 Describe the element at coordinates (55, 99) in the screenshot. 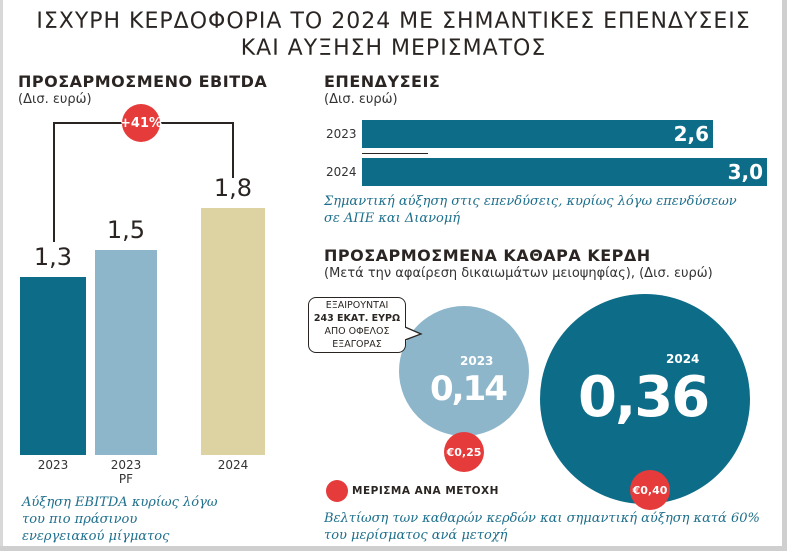

I see `ebitda-unit: (Δισ. ευρώ)` at that location.